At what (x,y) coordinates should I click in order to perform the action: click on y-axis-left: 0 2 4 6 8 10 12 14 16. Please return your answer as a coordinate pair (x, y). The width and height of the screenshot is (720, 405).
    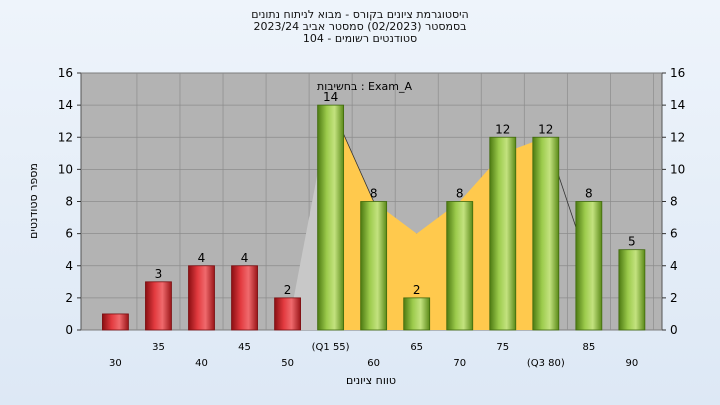
    Looking at the image, I should click on (69, 201).